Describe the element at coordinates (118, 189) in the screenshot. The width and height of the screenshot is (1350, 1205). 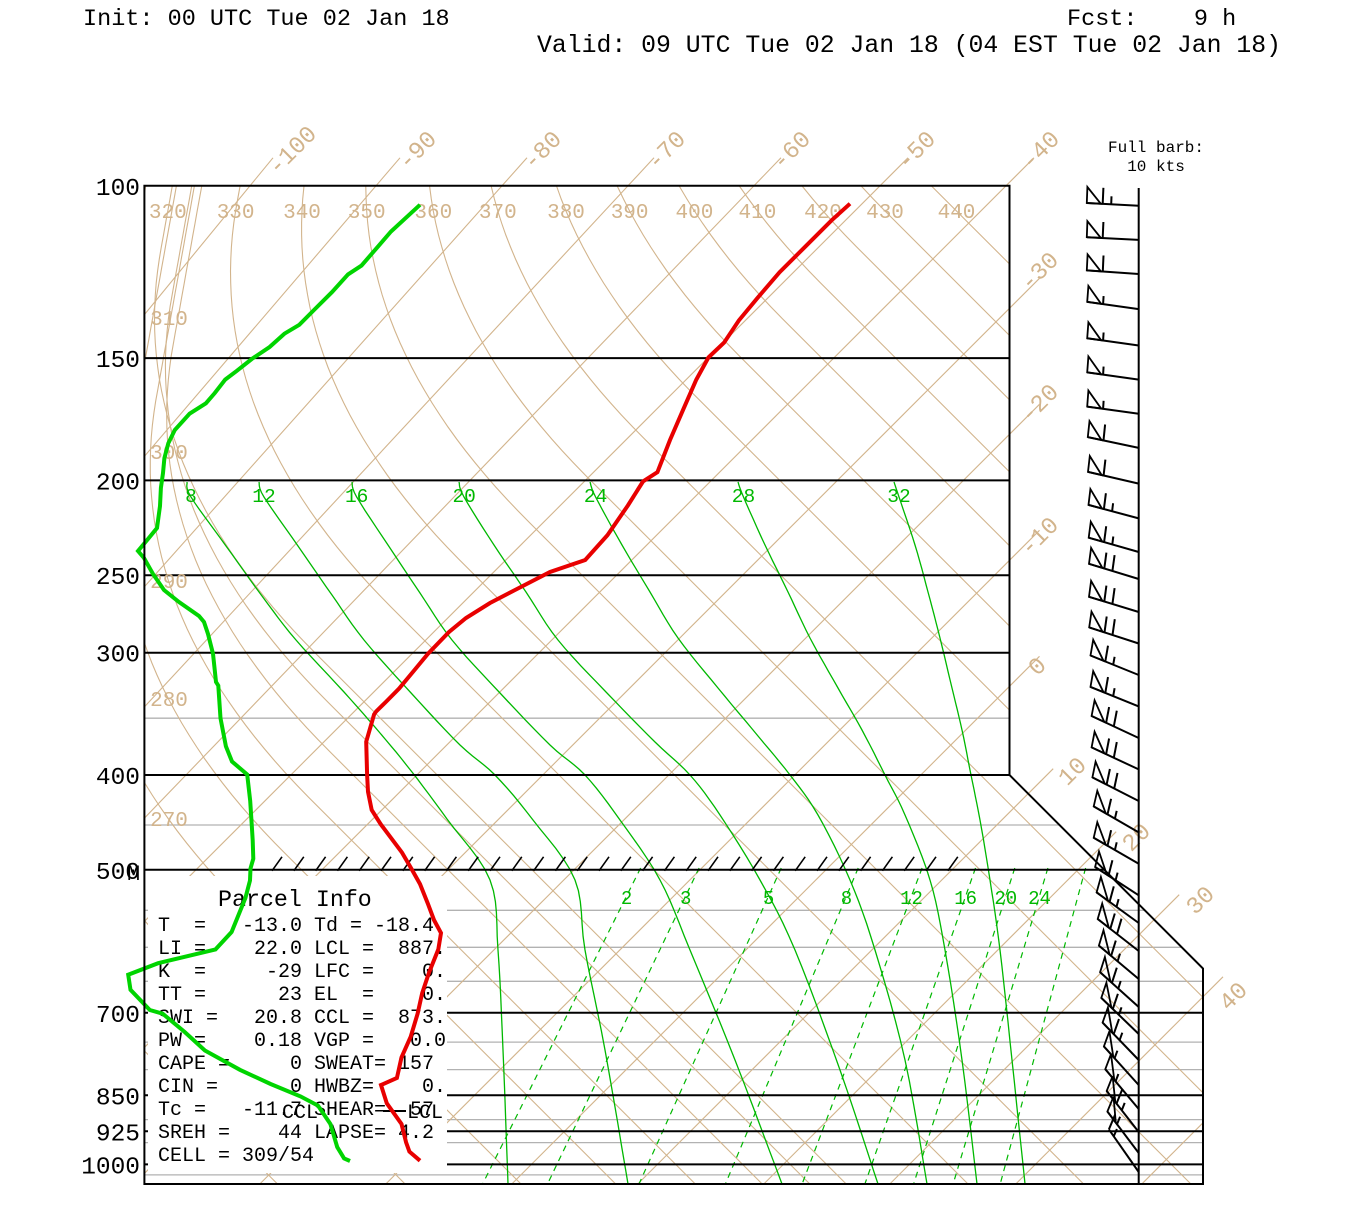
I see `svg-text: 100` at that location.